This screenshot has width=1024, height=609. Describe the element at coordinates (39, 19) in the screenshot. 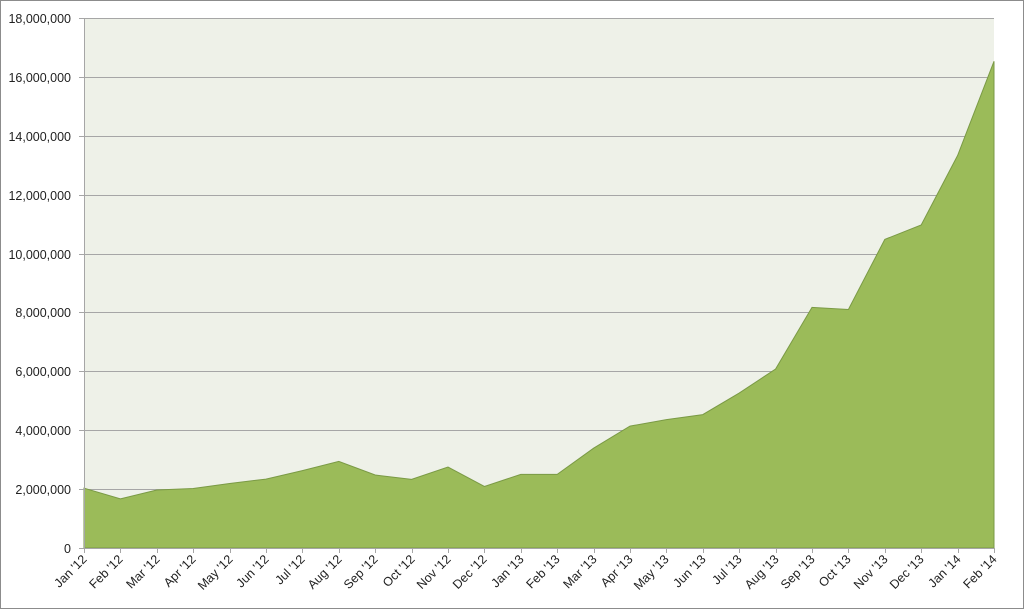

I see `y-tick-label: 18,000,000` at that location.